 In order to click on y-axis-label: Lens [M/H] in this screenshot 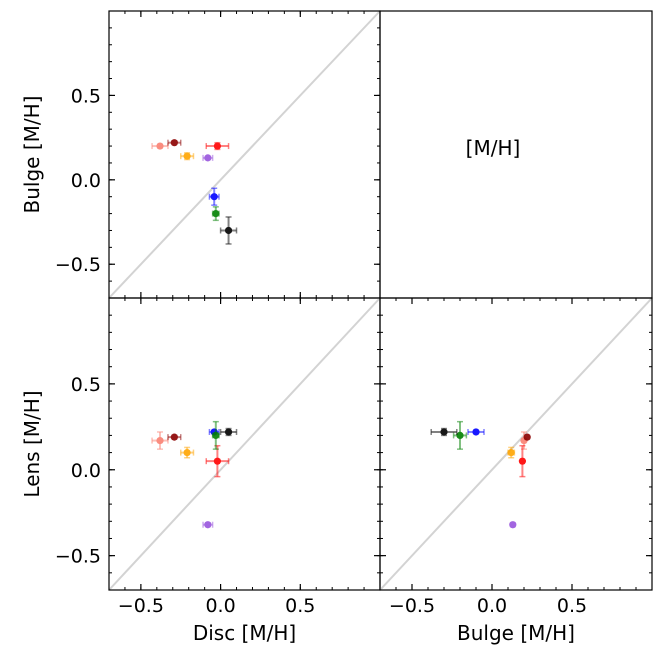, I will do `click(32, 443)`.